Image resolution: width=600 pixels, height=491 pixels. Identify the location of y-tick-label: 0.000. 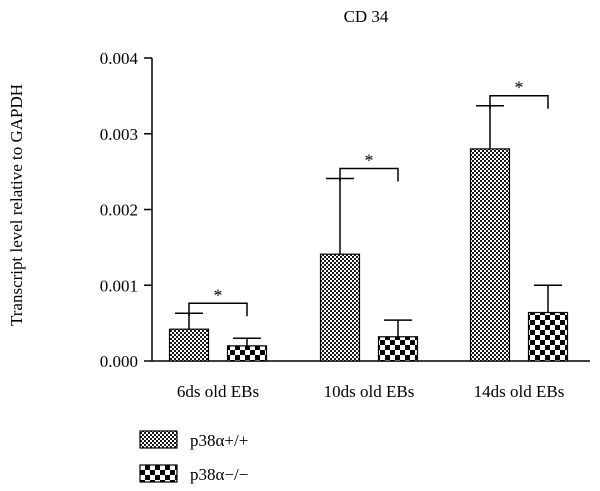
(119, 361).